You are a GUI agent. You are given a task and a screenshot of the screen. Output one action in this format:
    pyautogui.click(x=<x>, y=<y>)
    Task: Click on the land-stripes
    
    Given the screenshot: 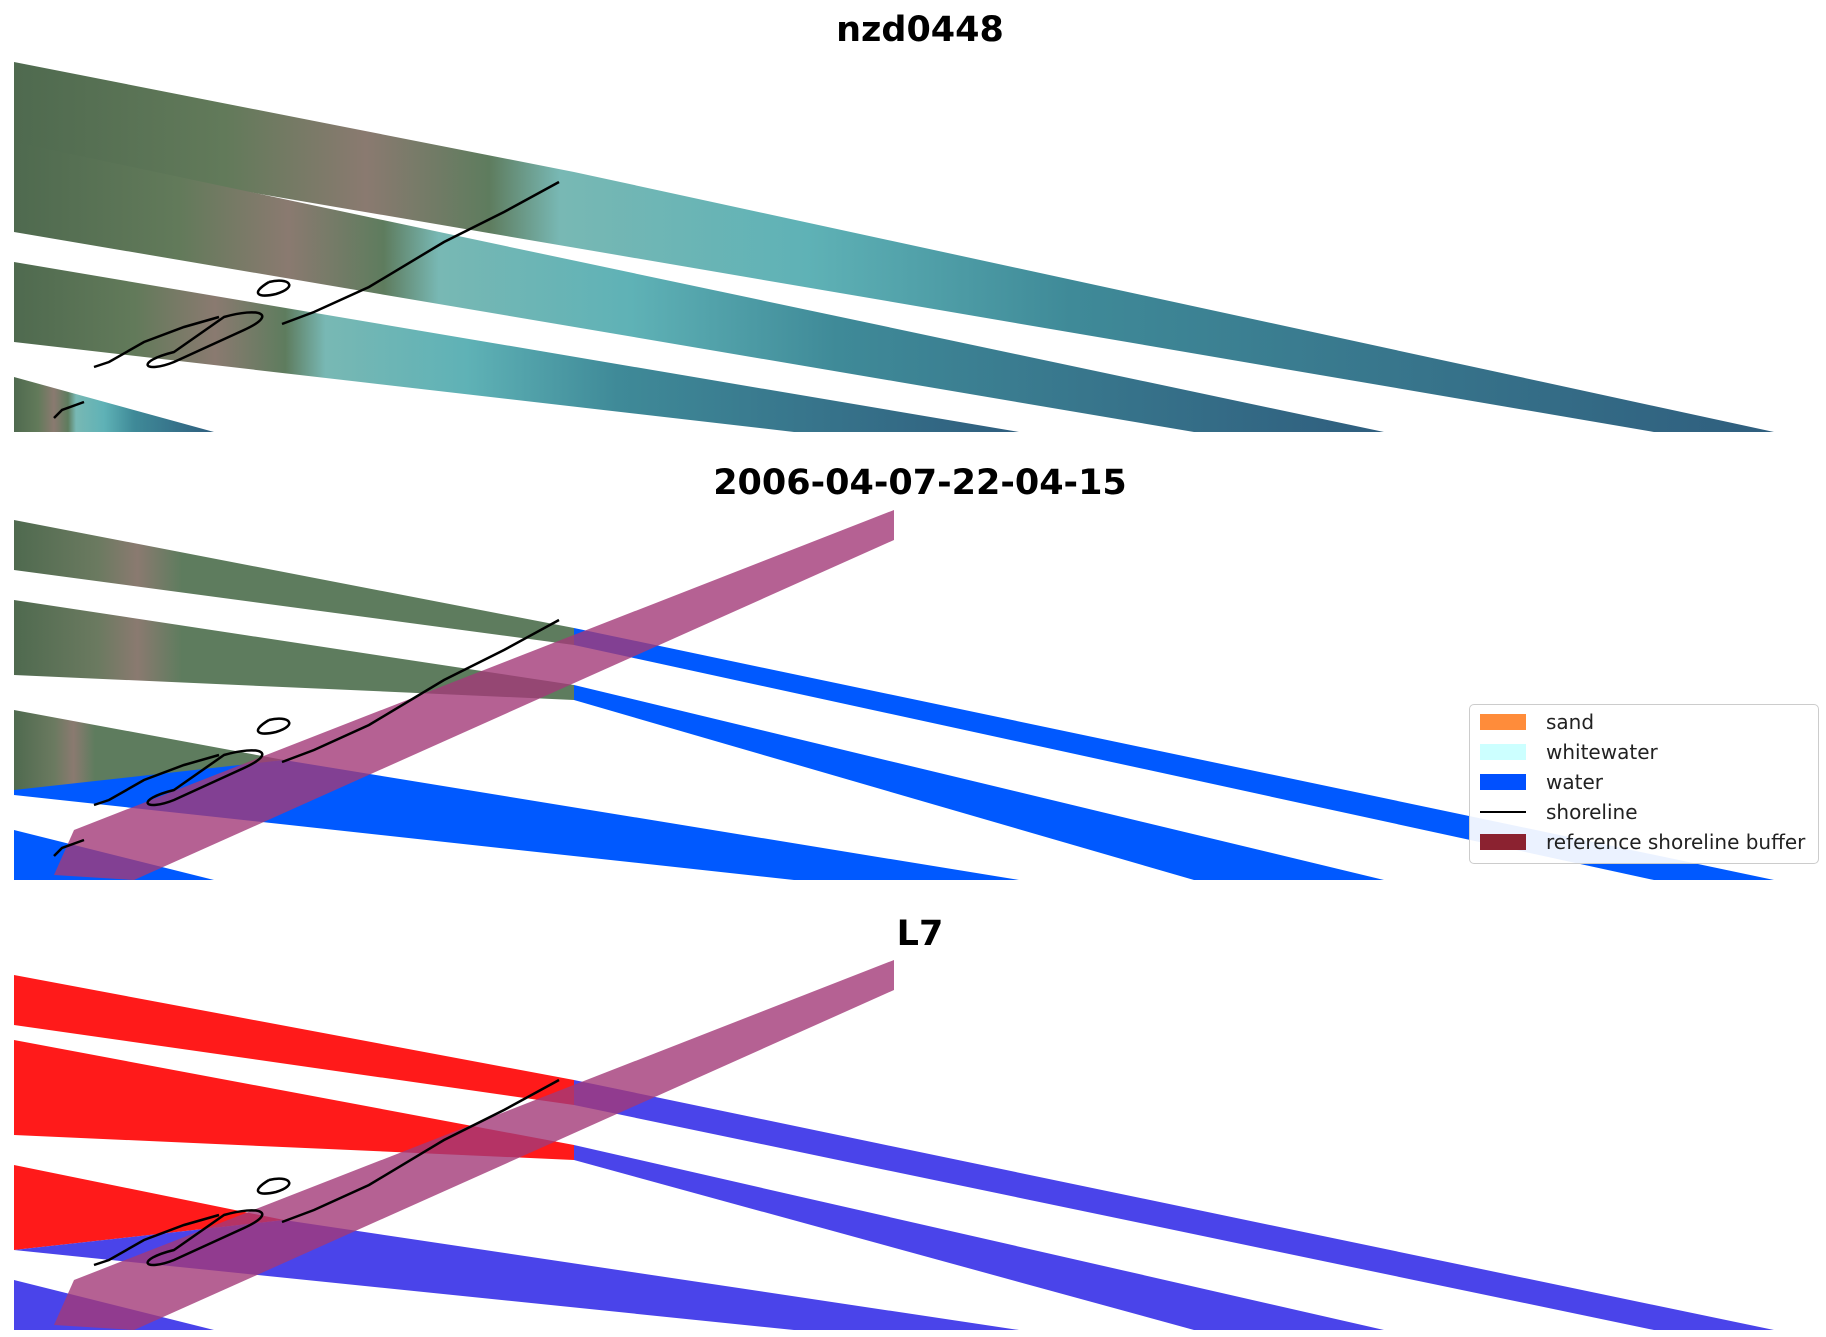 What is the action you would take?
    pyautogui.click(x=294, y=657)
    